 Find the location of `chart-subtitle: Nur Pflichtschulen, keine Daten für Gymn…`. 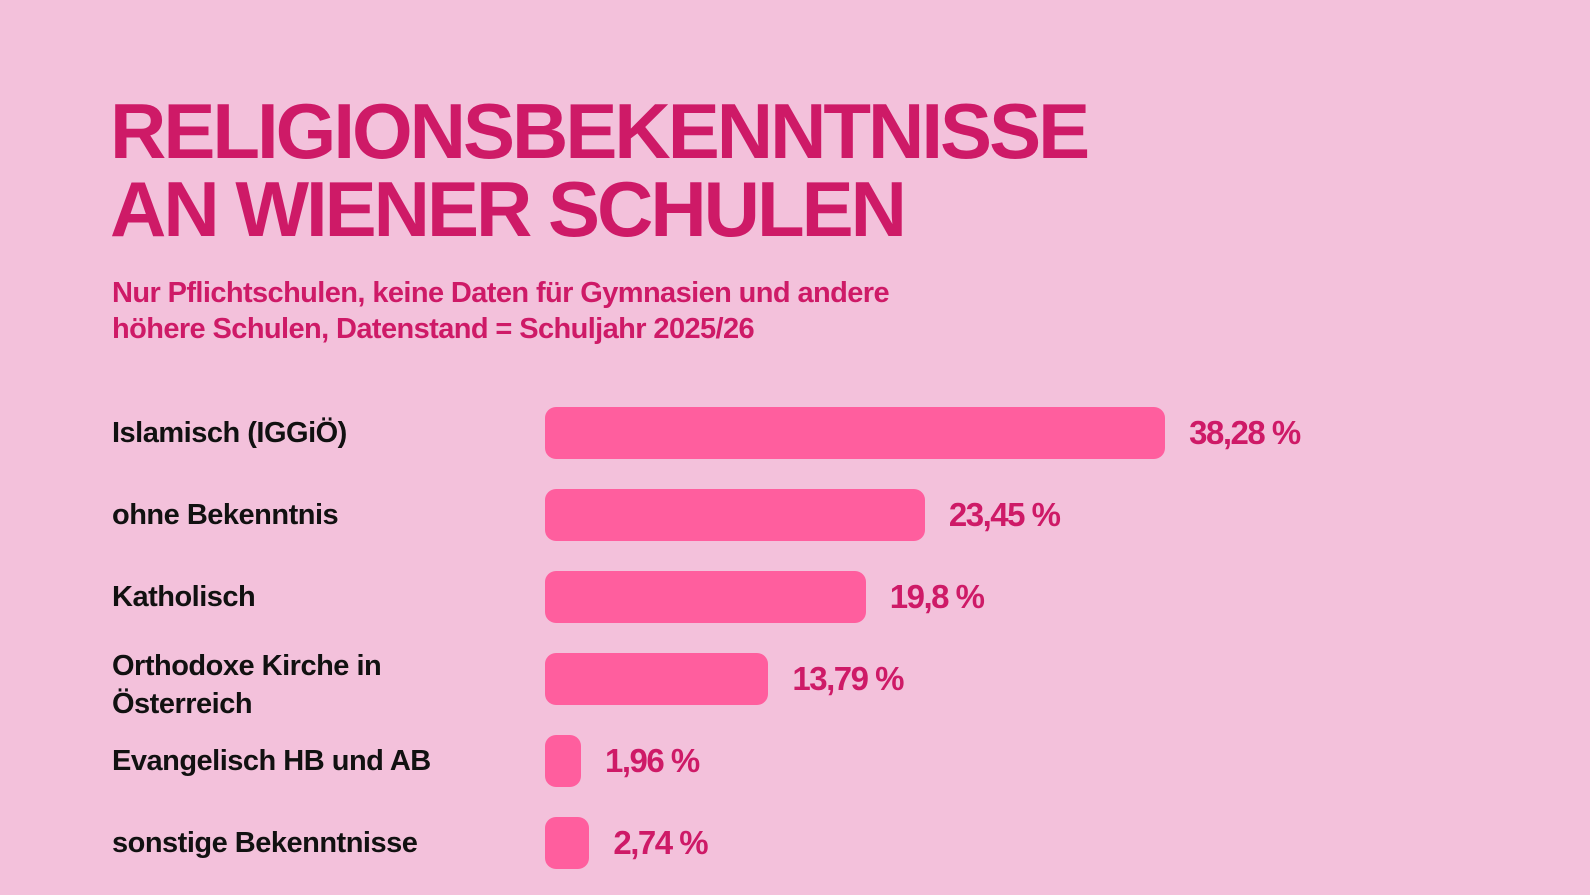

chart-subtitle: Nur Pflichtschulen, keine Daten für Gymn… is located at coordinates (501, 311).